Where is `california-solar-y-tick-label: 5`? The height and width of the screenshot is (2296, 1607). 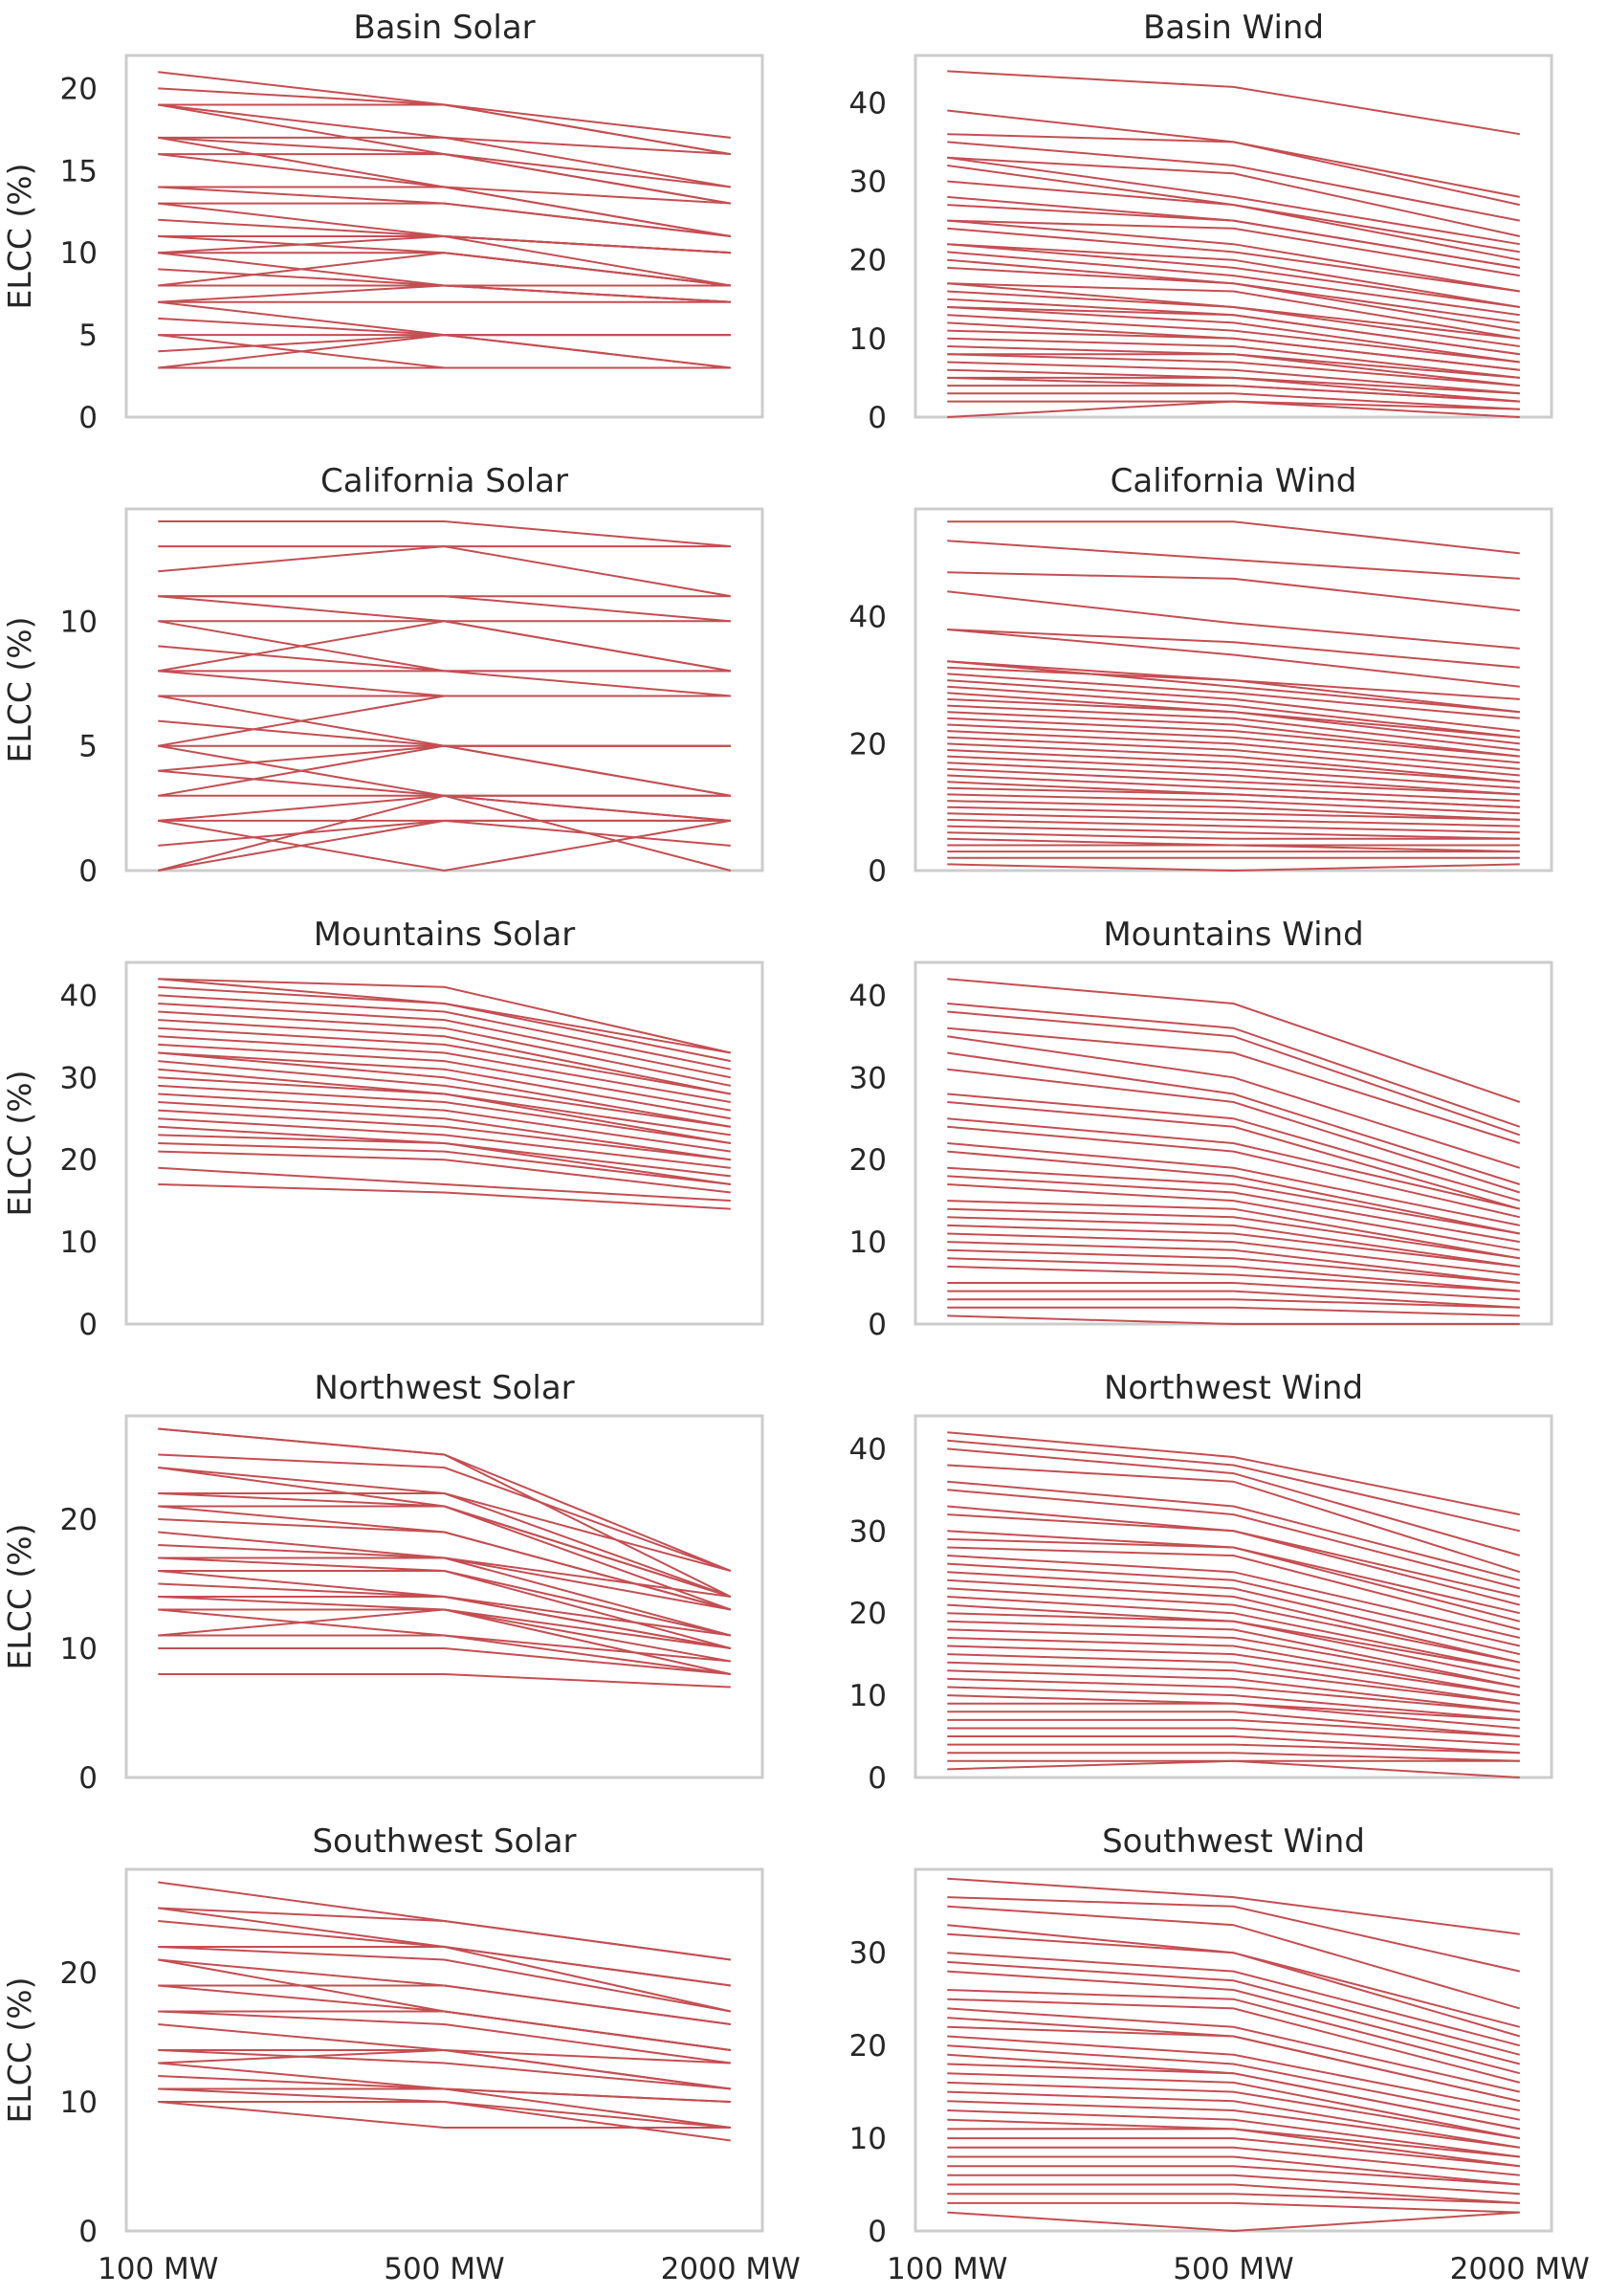 california-solar-y-tick-label: 5 is located at coordinates (88, 747).